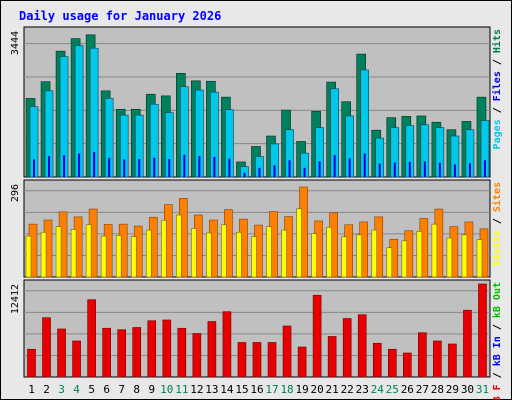 The image size is (512, 400). I want to click on x-tick-label: 30, so click(467, 389).